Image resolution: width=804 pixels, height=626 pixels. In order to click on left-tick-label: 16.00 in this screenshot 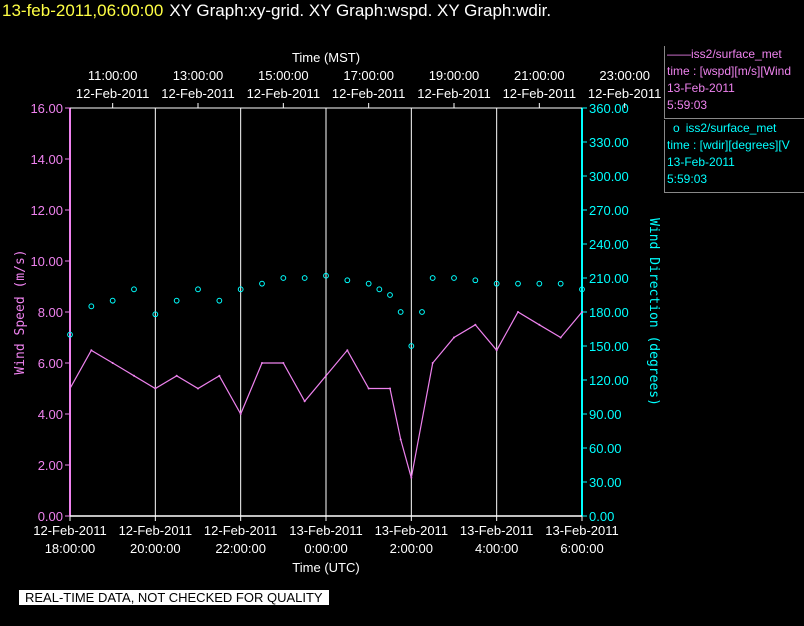, I will do `click(46, 108)`.